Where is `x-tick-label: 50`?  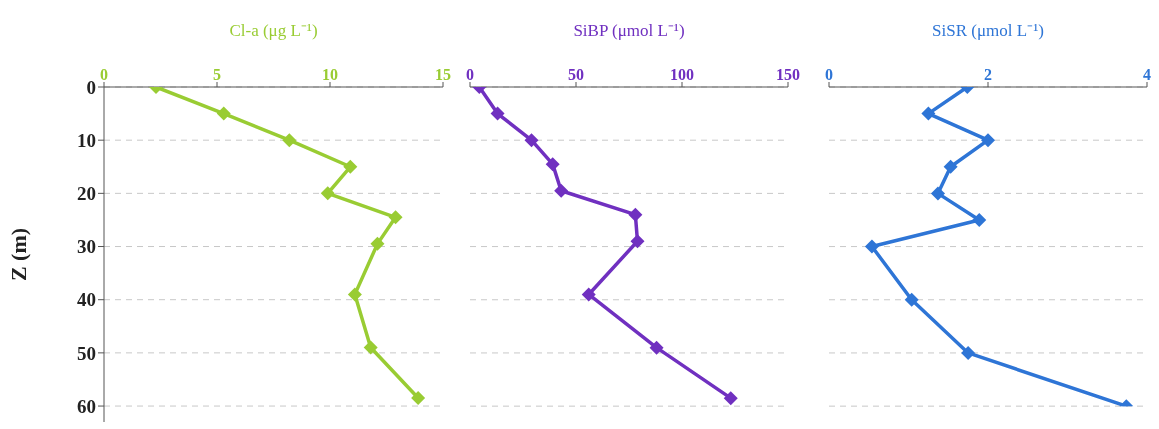 x-tick-label: 50 is located at coordinates (576, 74).